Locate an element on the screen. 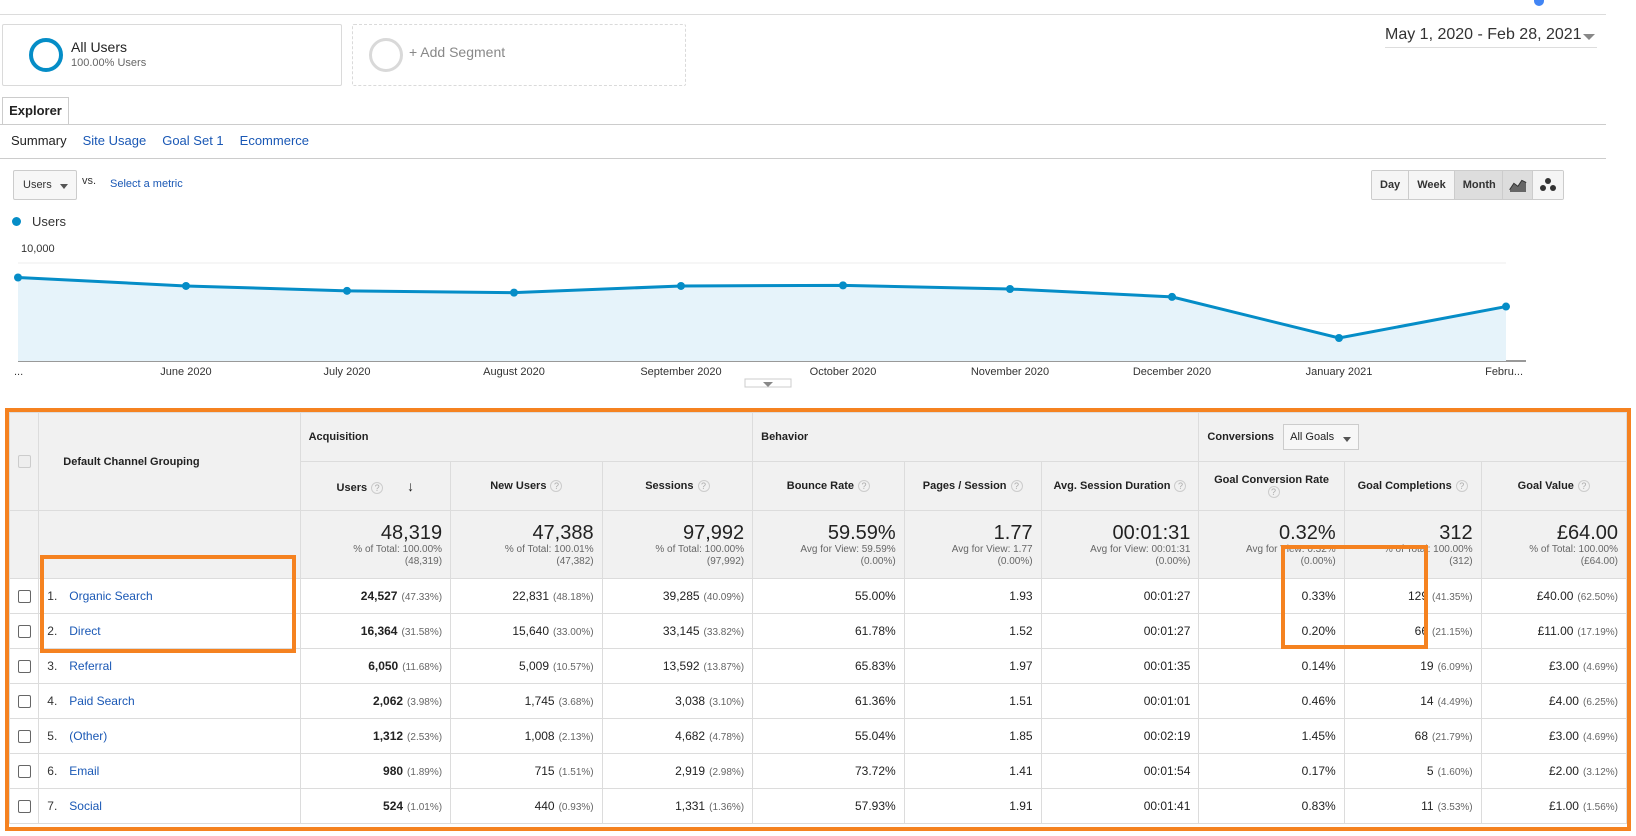  channel-link: Paid Search is located at coordinates (102, 701).